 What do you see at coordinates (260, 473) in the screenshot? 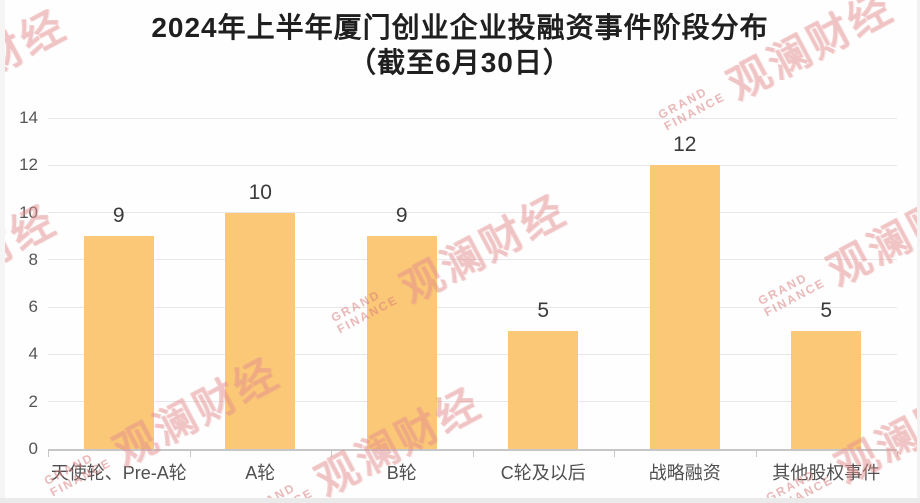
I see `x-axis-category-label: A轮` at bounding box center [260, 473].